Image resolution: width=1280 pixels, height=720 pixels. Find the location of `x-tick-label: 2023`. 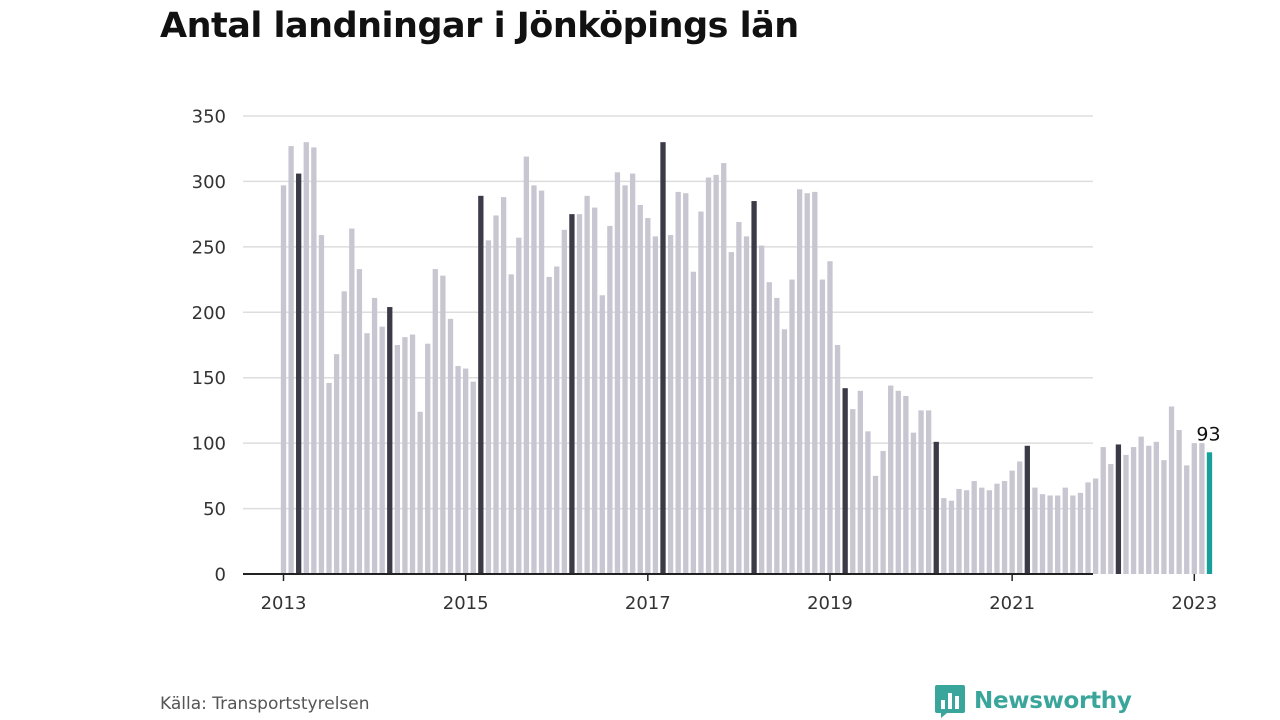

x-tick-label: 2023 is located at coordinates (1194, 603).